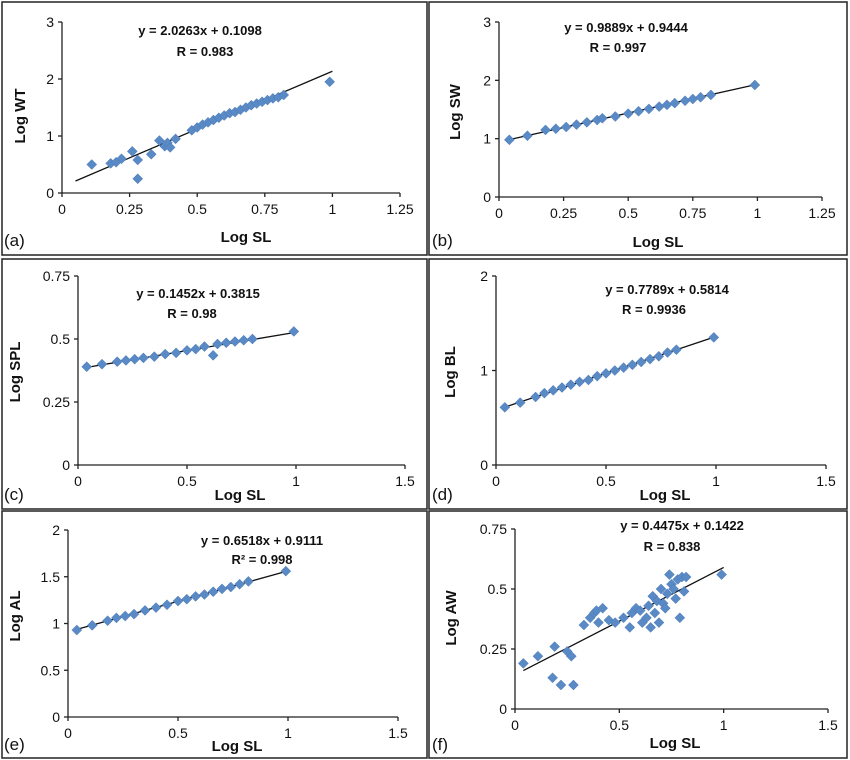 The height and width of the screenshot is (760, 850). What do you see at coordinates (493, 649) in the screenshot?
I see `y-tick-label: 0.25` at bounding box center [493, 649].